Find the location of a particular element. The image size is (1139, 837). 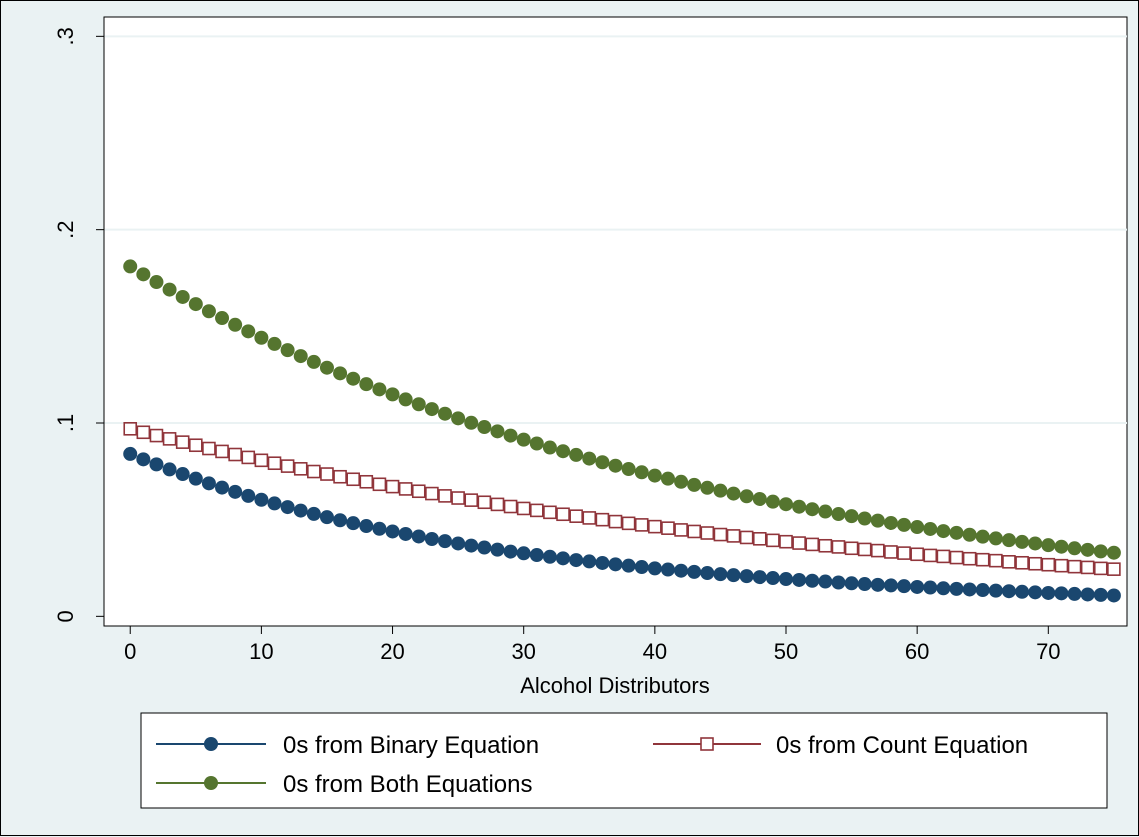

legend-item-2: 0s from Count Equation is located at coordinates (840, 745).